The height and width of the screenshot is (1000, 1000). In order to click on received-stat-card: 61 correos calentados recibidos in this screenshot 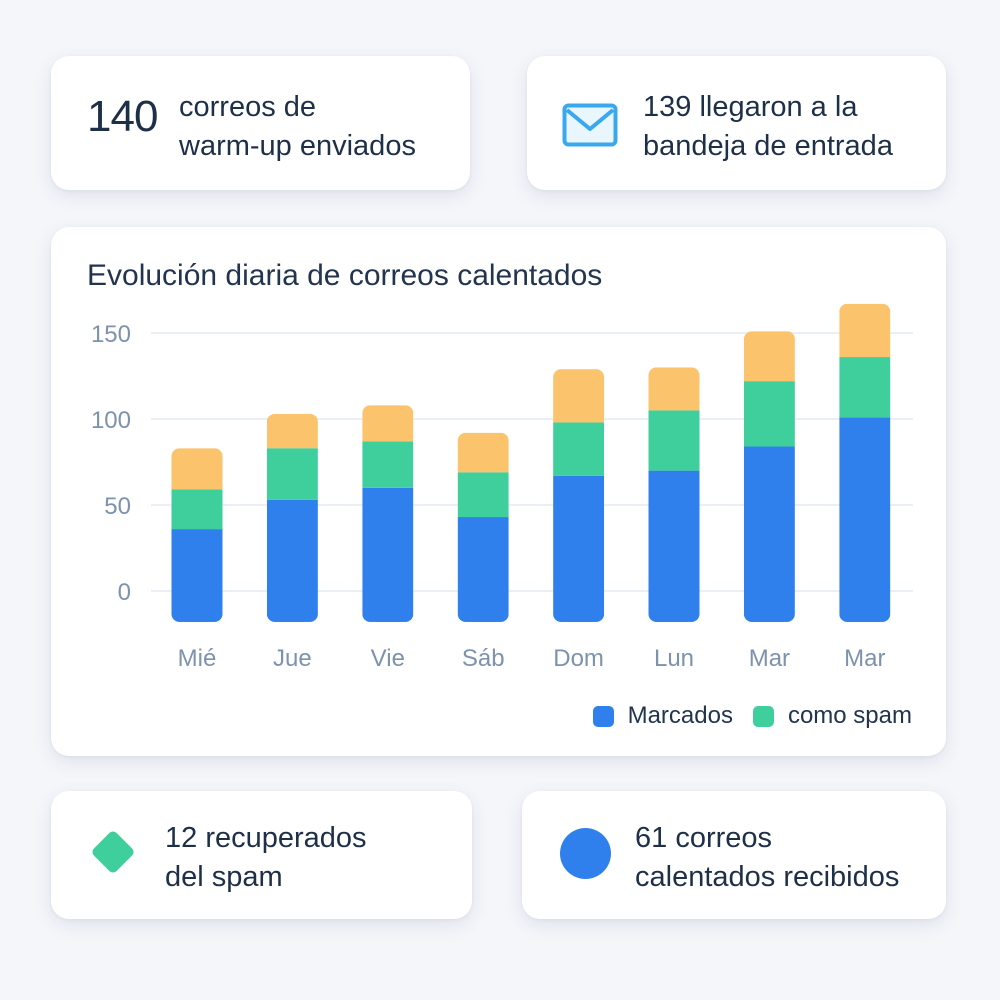, I will do `click(734, 855)`.